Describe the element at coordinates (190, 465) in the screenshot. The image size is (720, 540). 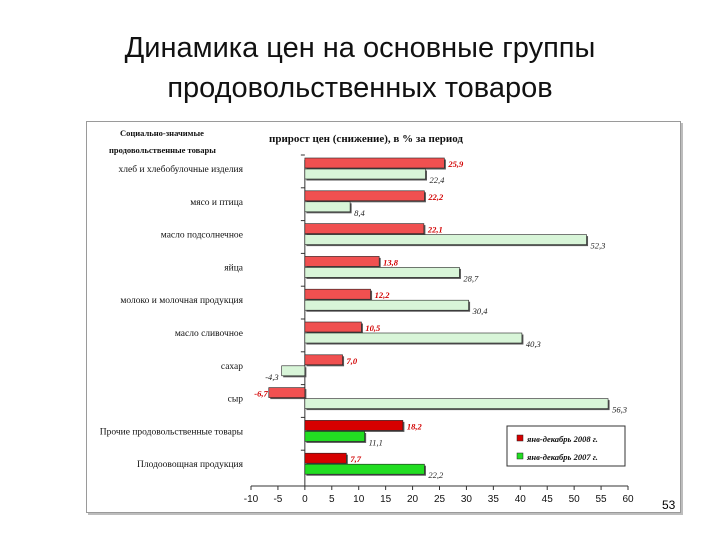
I see `category-label: Плодоовощная продукция` at that location.